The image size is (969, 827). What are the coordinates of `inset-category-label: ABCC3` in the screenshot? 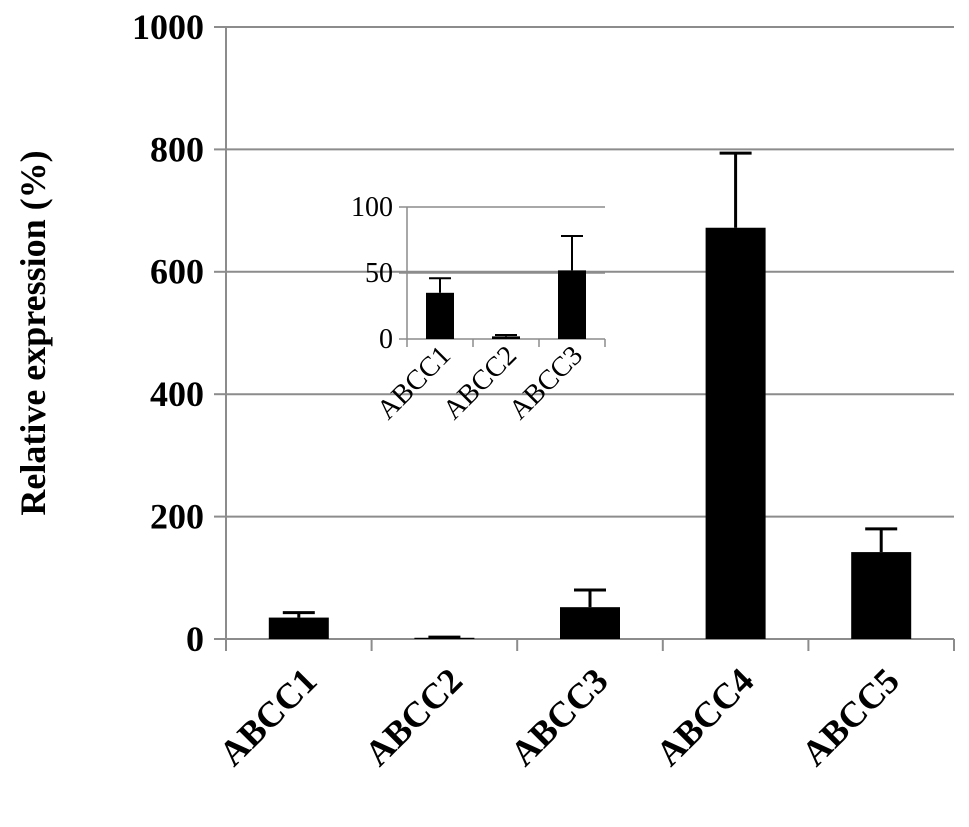 It's located at (546, 383).